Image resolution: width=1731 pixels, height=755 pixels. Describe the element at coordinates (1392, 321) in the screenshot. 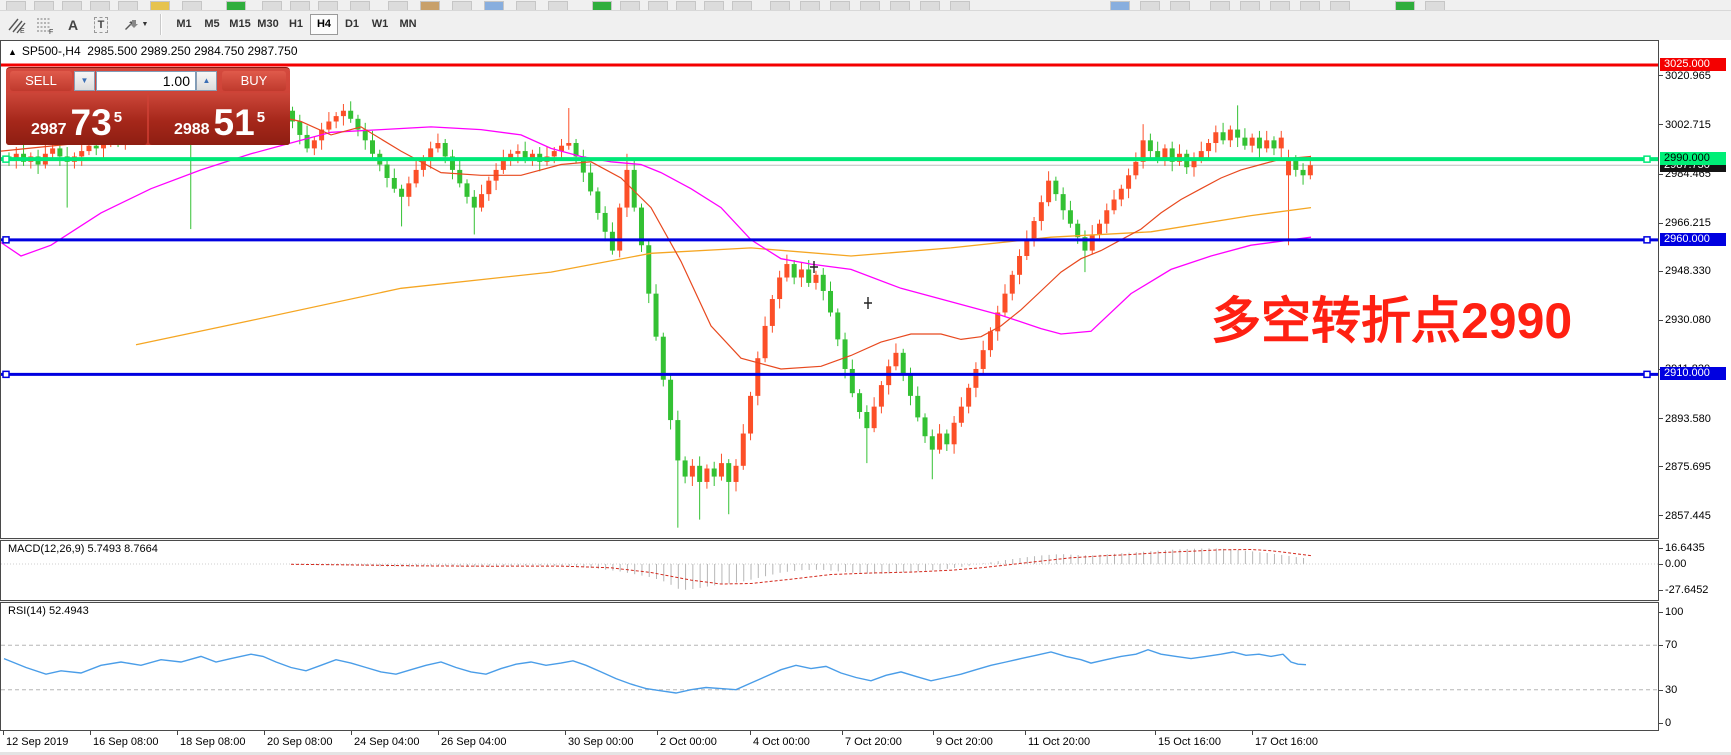

I see `chart-annotation-text: 多空转折点2990` at that location.